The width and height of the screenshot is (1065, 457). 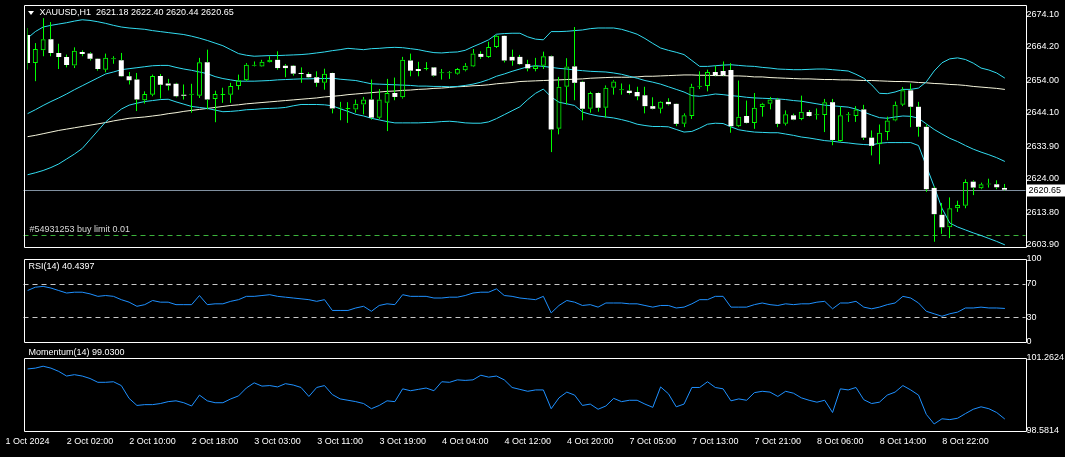 I want to click on y-tick-label: 70, so click(x=1031, y=283).